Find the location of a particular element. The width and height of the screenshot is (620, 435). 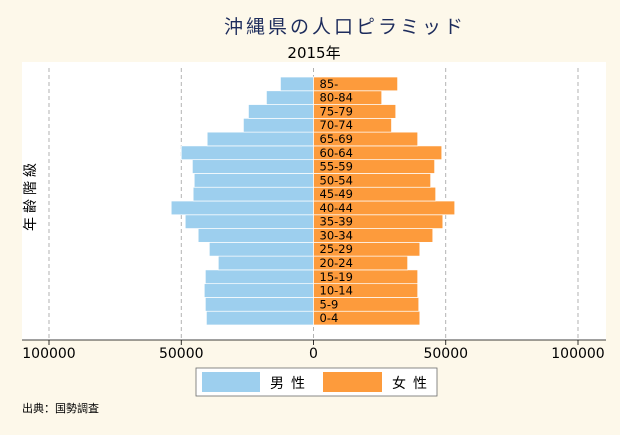

chart-subtitle: 2015年 is located at coordinates (313, 53).